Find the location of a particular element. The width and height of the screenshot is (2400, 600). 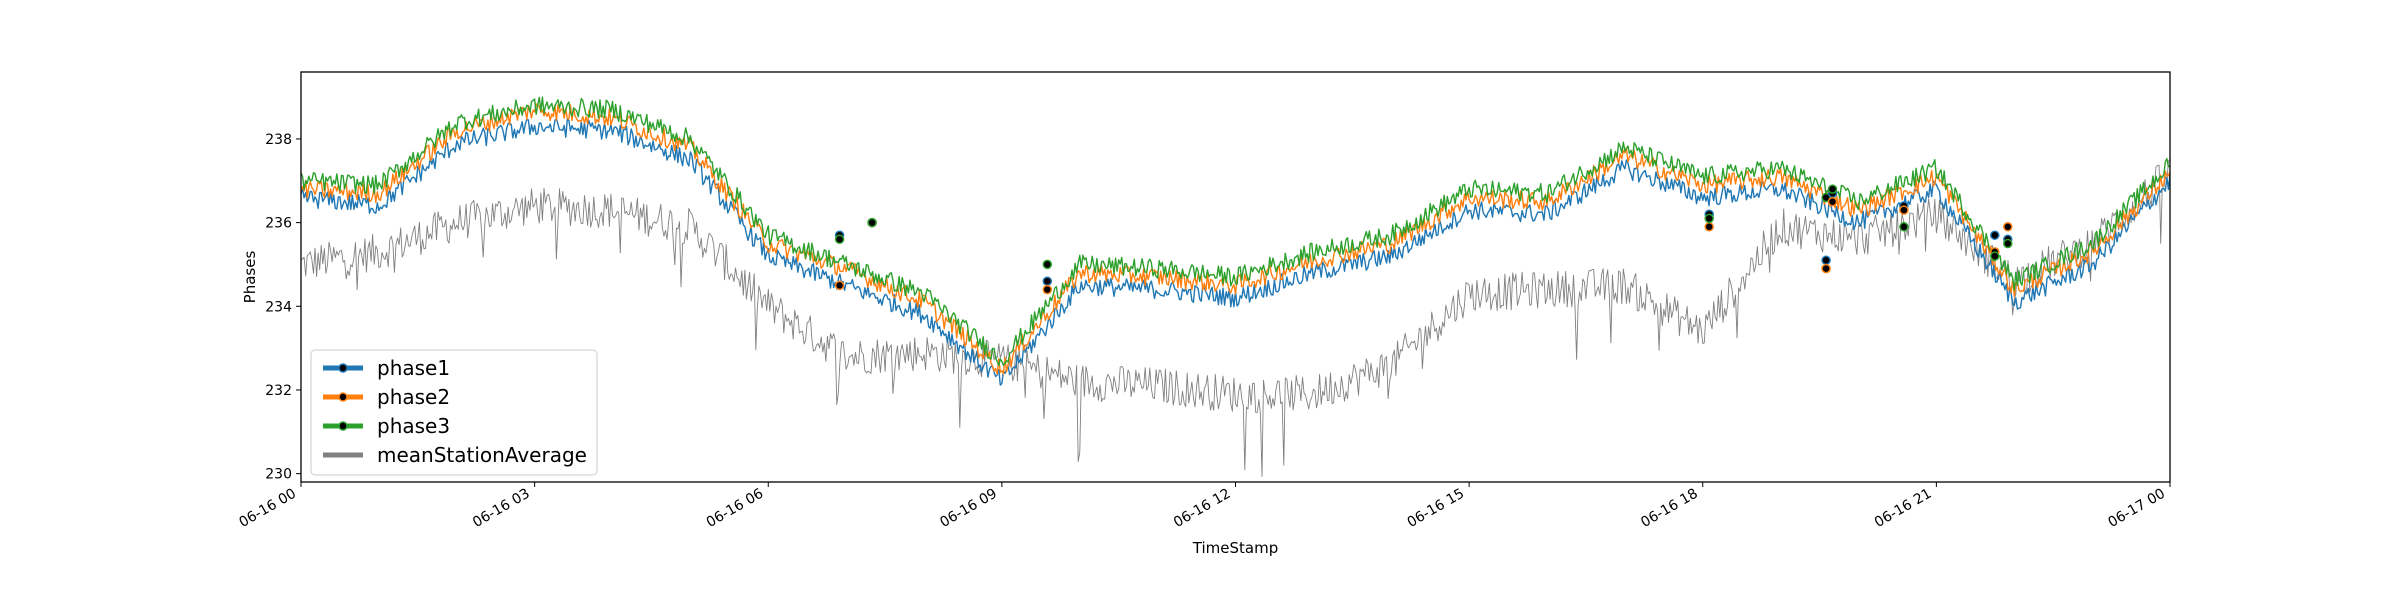

x-tick-label: 06-16 12 is located at coordinates (1202, 508).